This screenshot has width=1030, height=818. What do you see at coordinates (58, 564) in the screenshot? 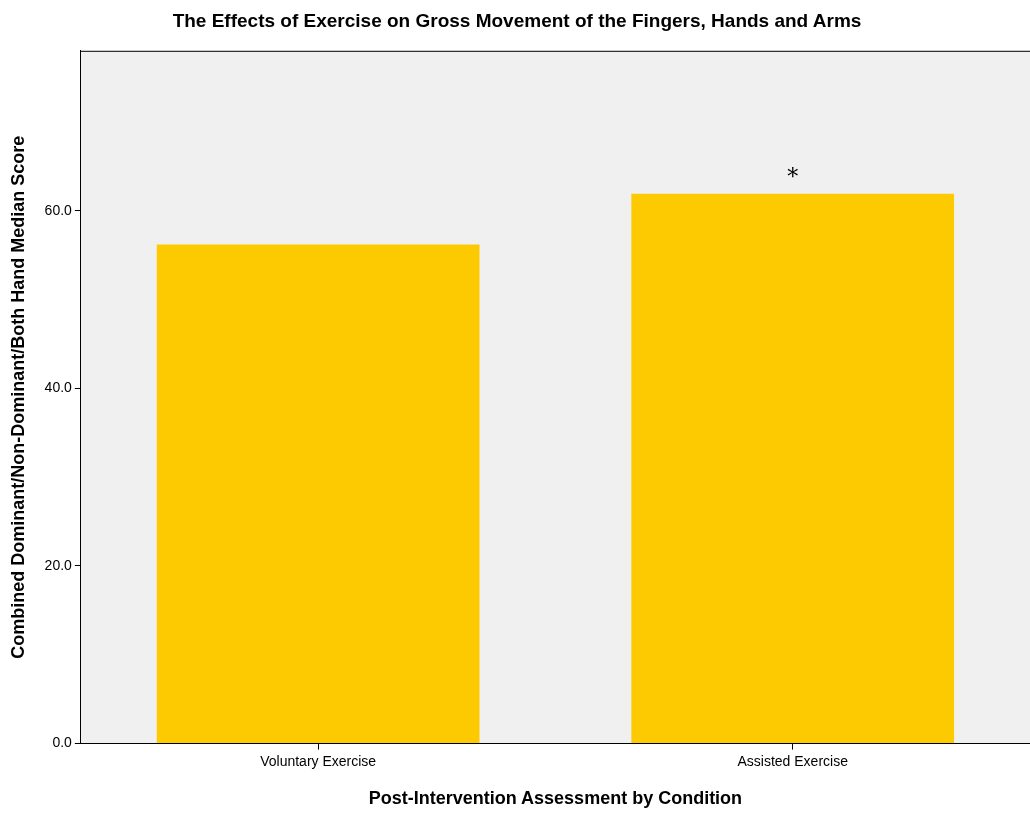
I see `y-tick-label: 20.0` at bounding box center [58, 564].